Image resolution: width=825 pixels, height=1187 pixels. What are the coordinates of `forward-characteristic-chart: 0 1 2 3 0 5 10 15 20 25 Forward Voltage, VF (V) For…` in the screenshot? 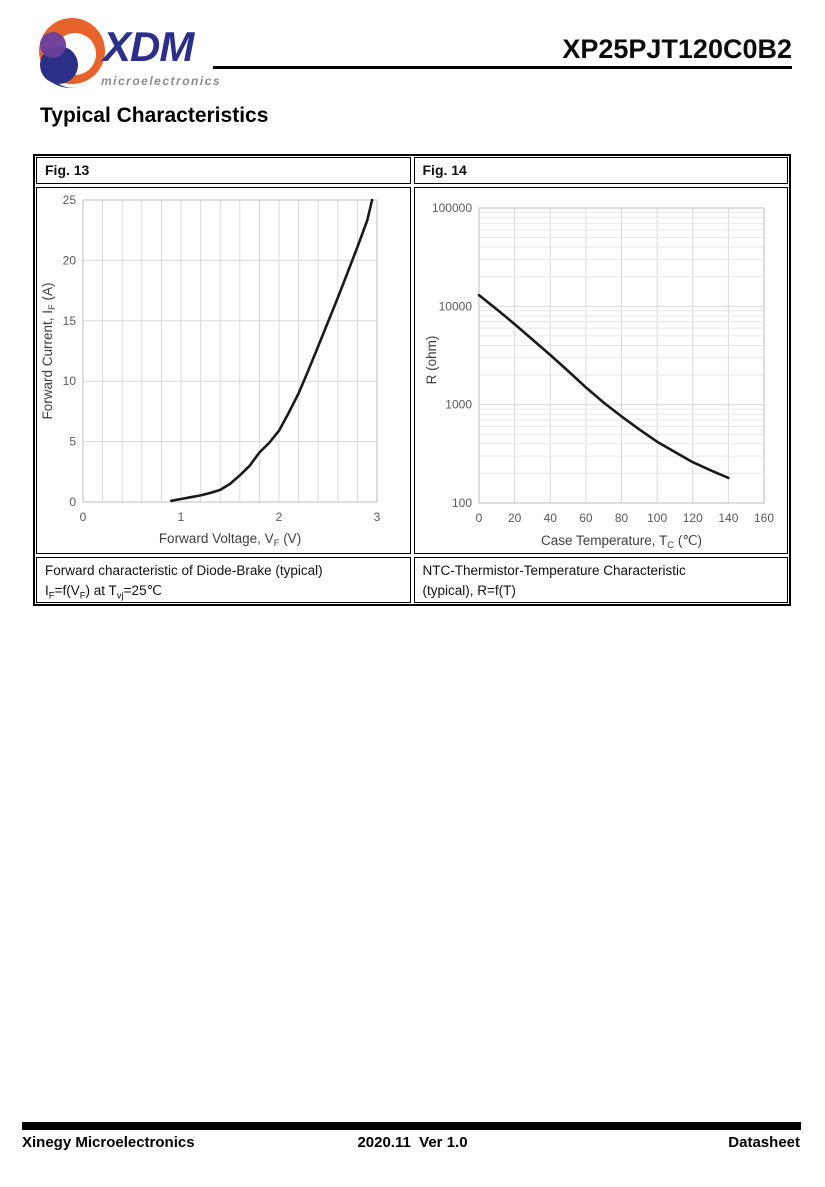 It's located at (210, 371).